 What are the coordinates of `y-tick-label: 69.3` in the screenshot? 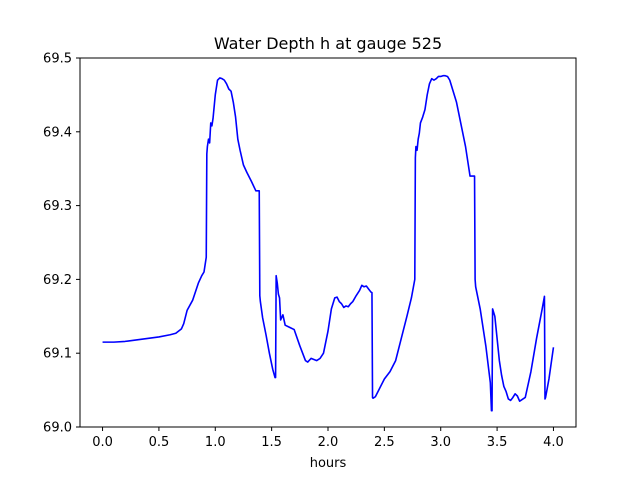 It's located at (57, 206).